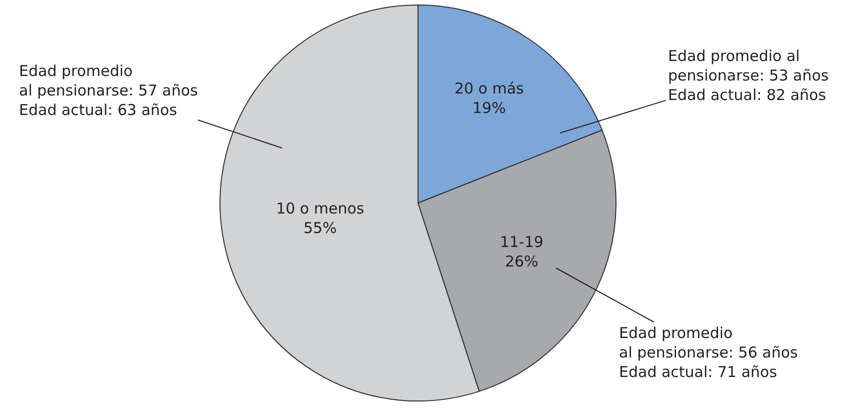  What do you see at coordinates (708, 352) in the screenshot?
I see `text: Edad promedio al pensionarse: 56 años Edad actual: 71 años` at bounding box center [708, 352].